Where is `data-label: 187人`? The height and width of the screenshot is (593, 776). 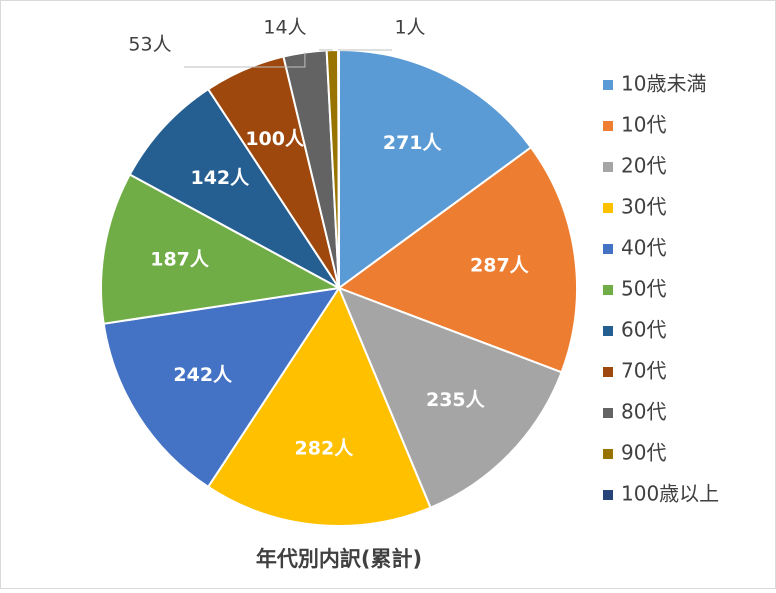
data-label: 187人 is located at coordinates (180, 260).